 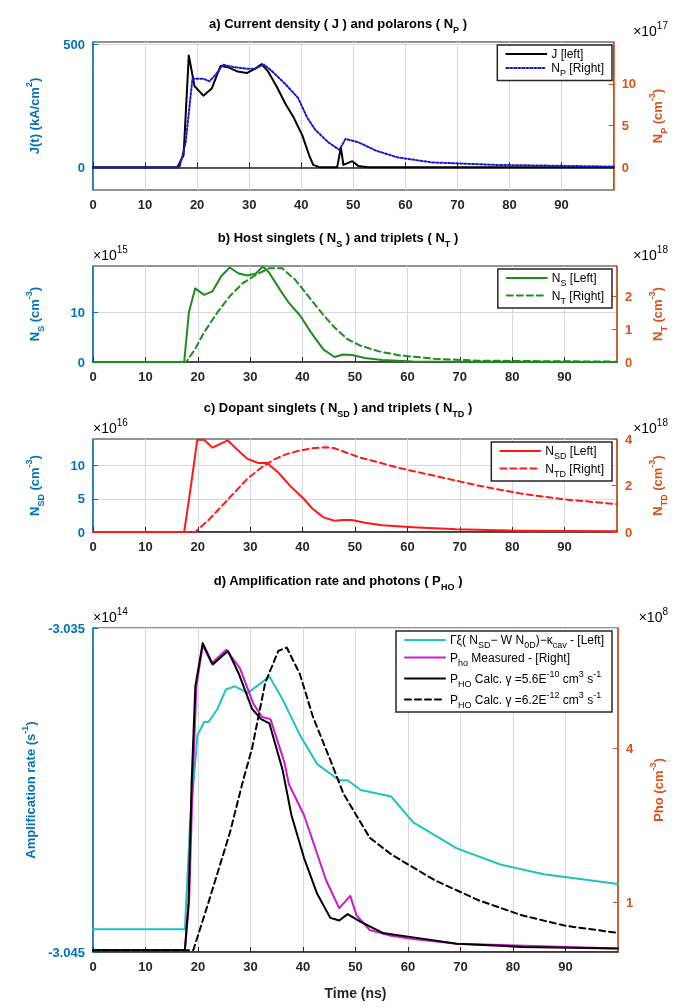 What do you see at coordinates (656, 790) in the screenshot?
I see `y2-axis-title: Pho (cm-3)` at bounding box center [656, 790].